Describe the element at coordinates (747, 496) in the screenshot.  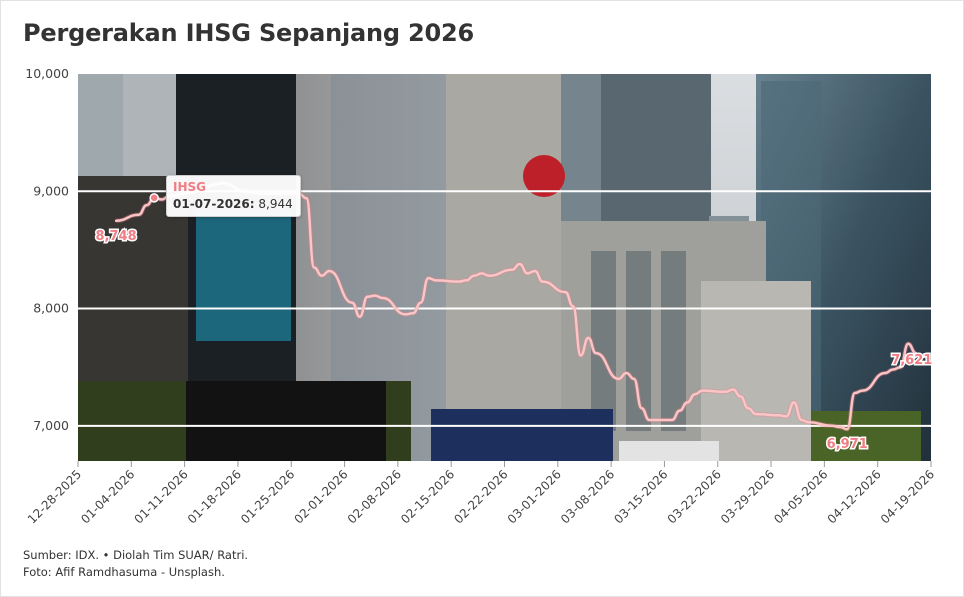
I see `x-tick-label: 03-29-2026` at that location.